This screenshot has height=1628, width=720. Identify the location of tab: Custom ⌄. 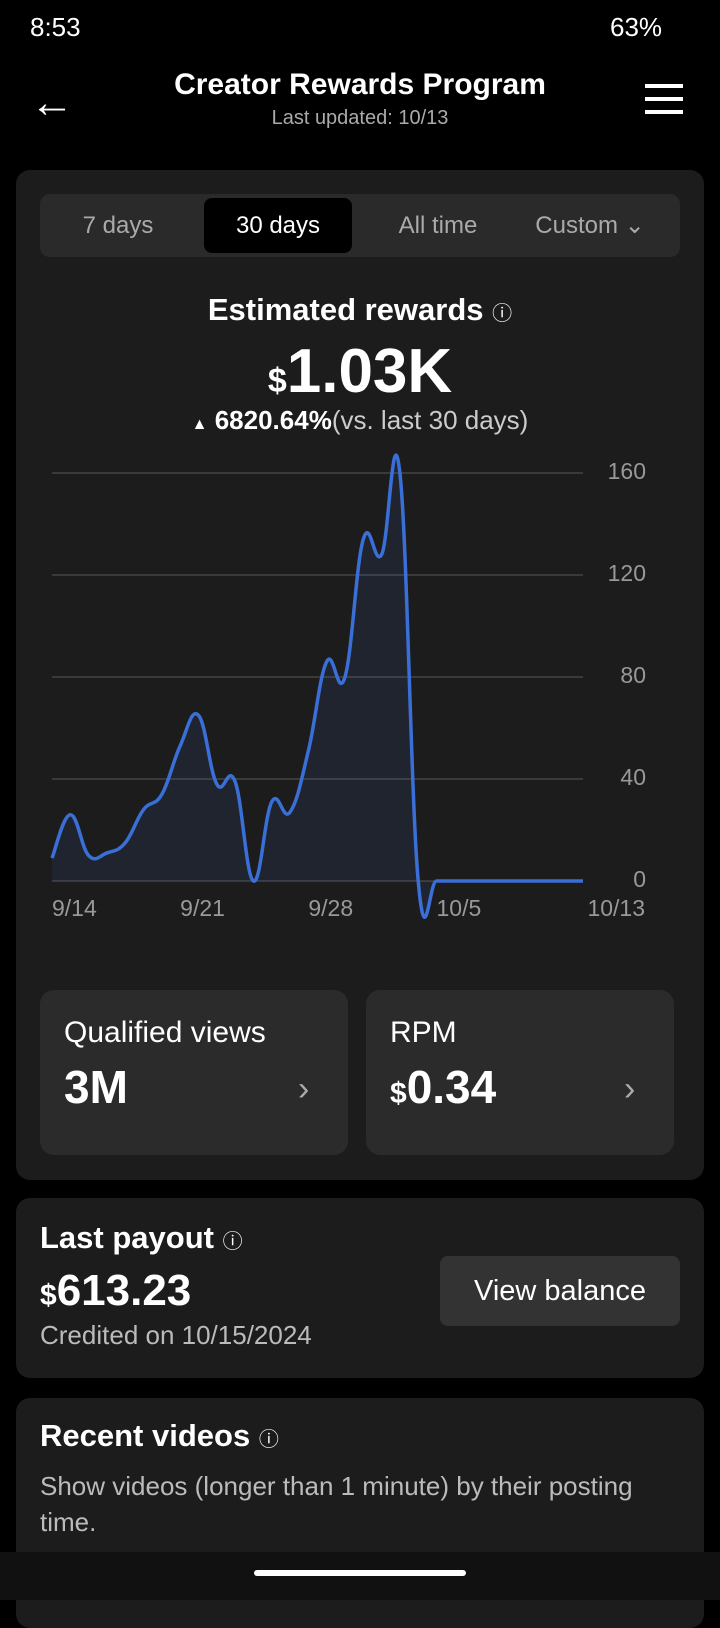
(590, 225).